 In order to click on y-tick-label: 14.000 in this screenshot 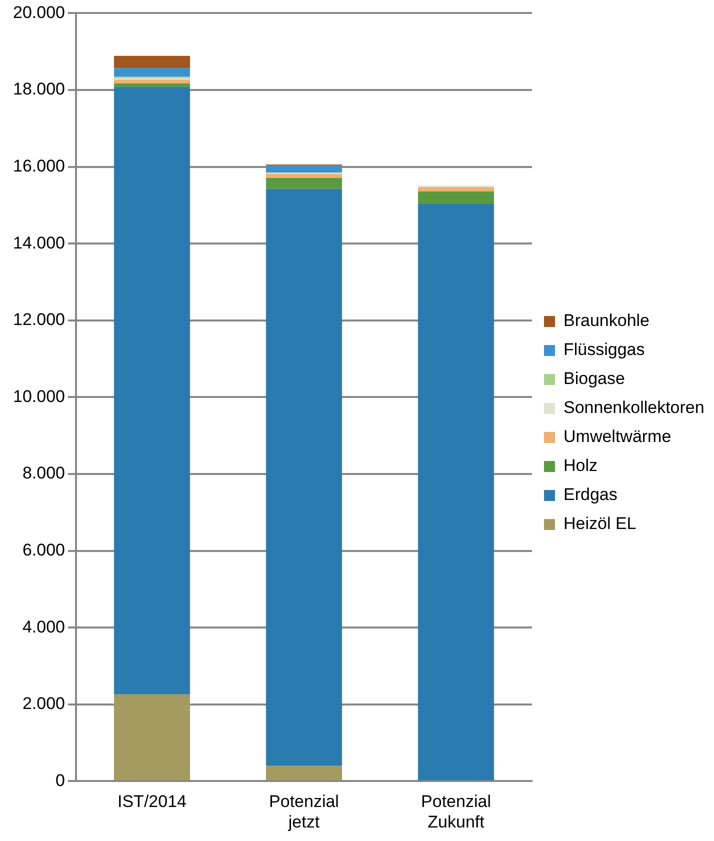, I will do `click(38, 242)`.